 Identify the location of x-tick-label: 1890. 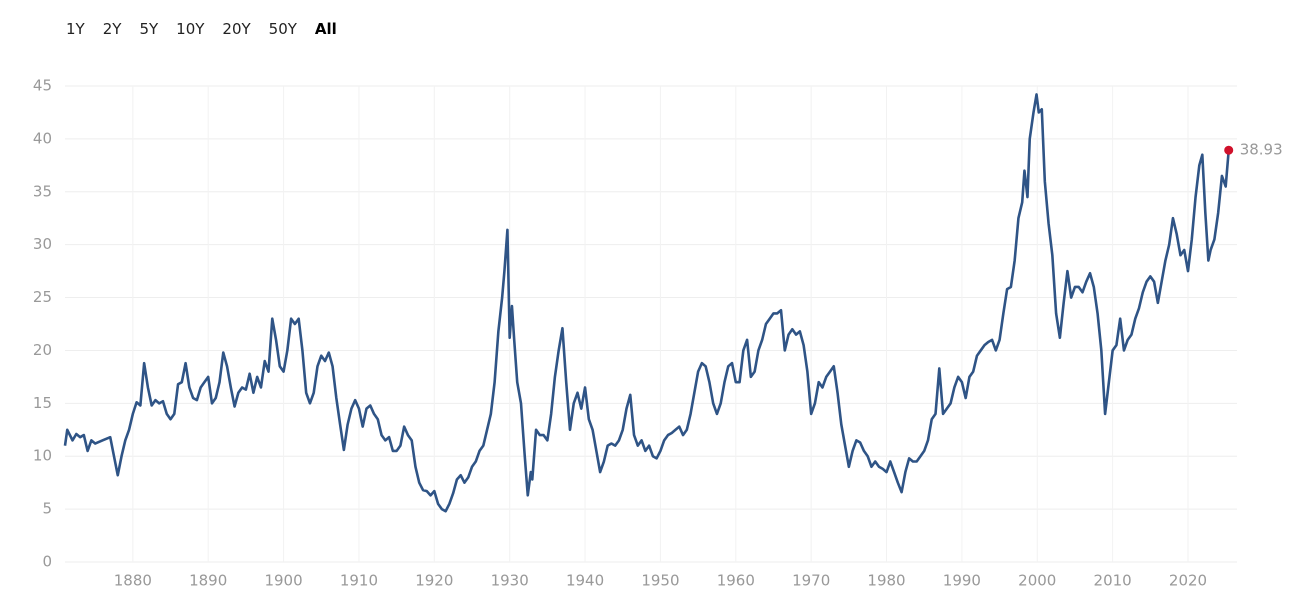
(208, 581).